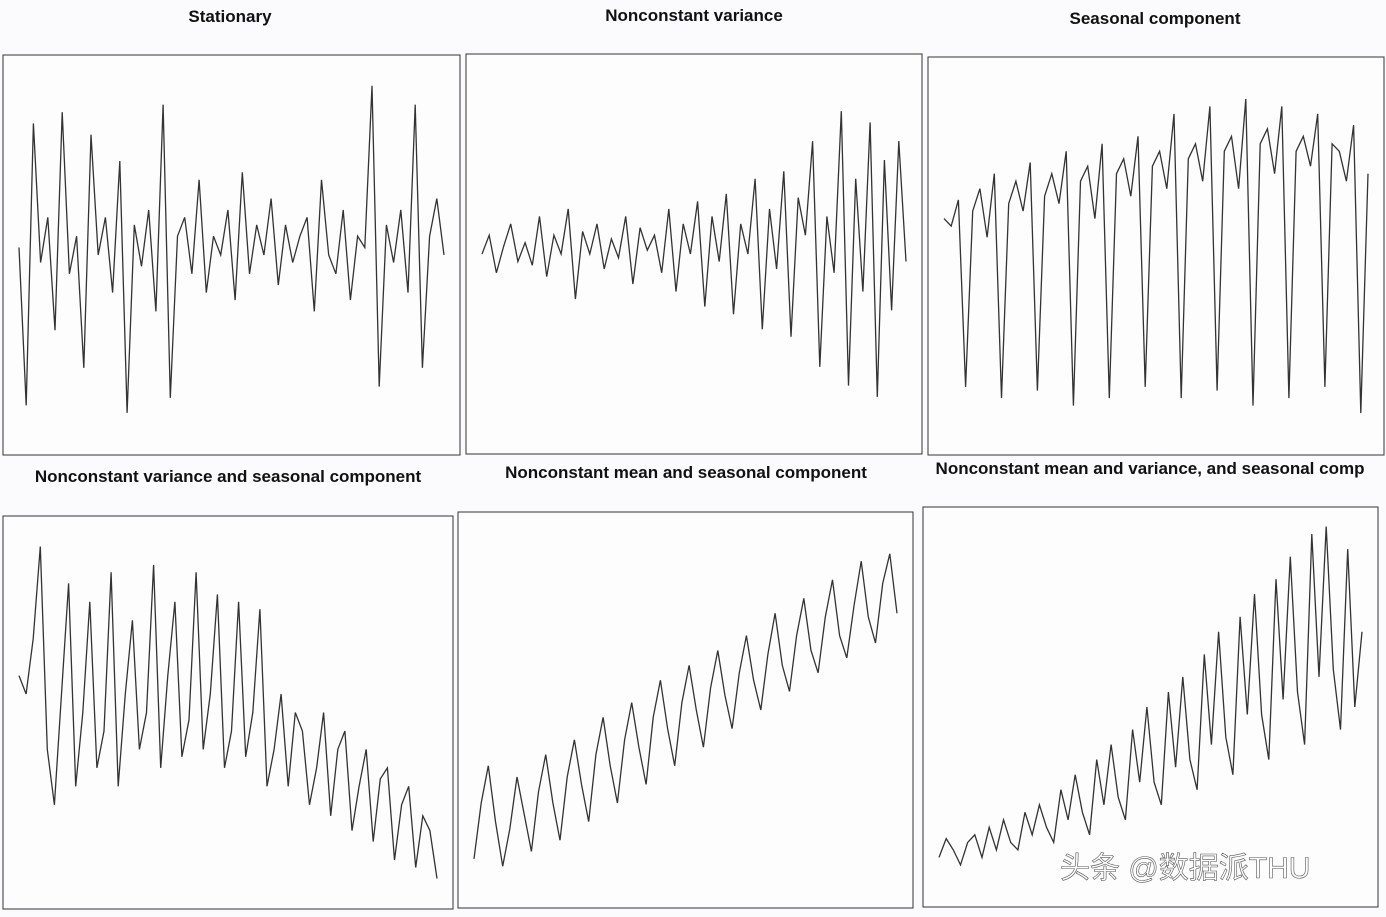  What do you see at coordinates (1185, 868) in the screenshot?
I see `watermark: 头条 @数据派THU` at bounding box center [1185, 868].